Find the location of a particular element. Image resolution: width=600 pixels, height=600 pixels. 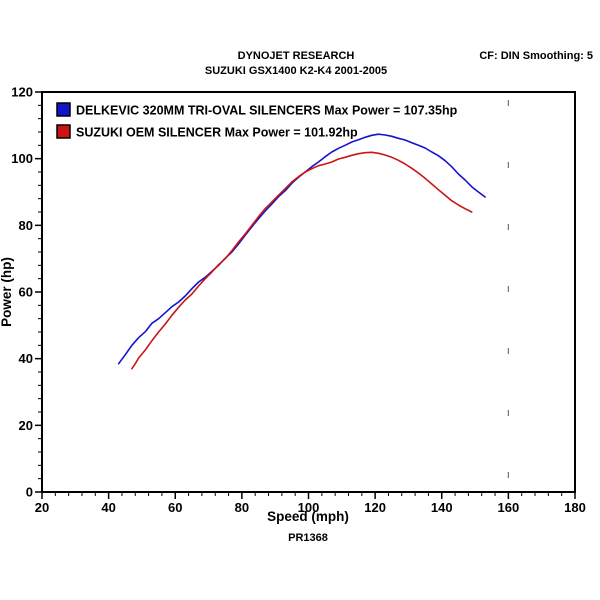

x-tick-label: 100 is located at coordinates (309, 507).